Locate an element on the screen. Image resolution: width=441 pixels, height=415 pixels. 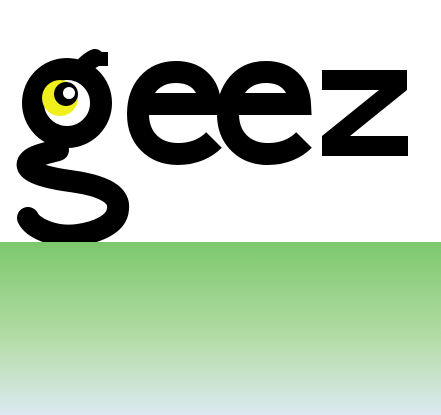
logo-letter-z is located at coordinates (365, 113).